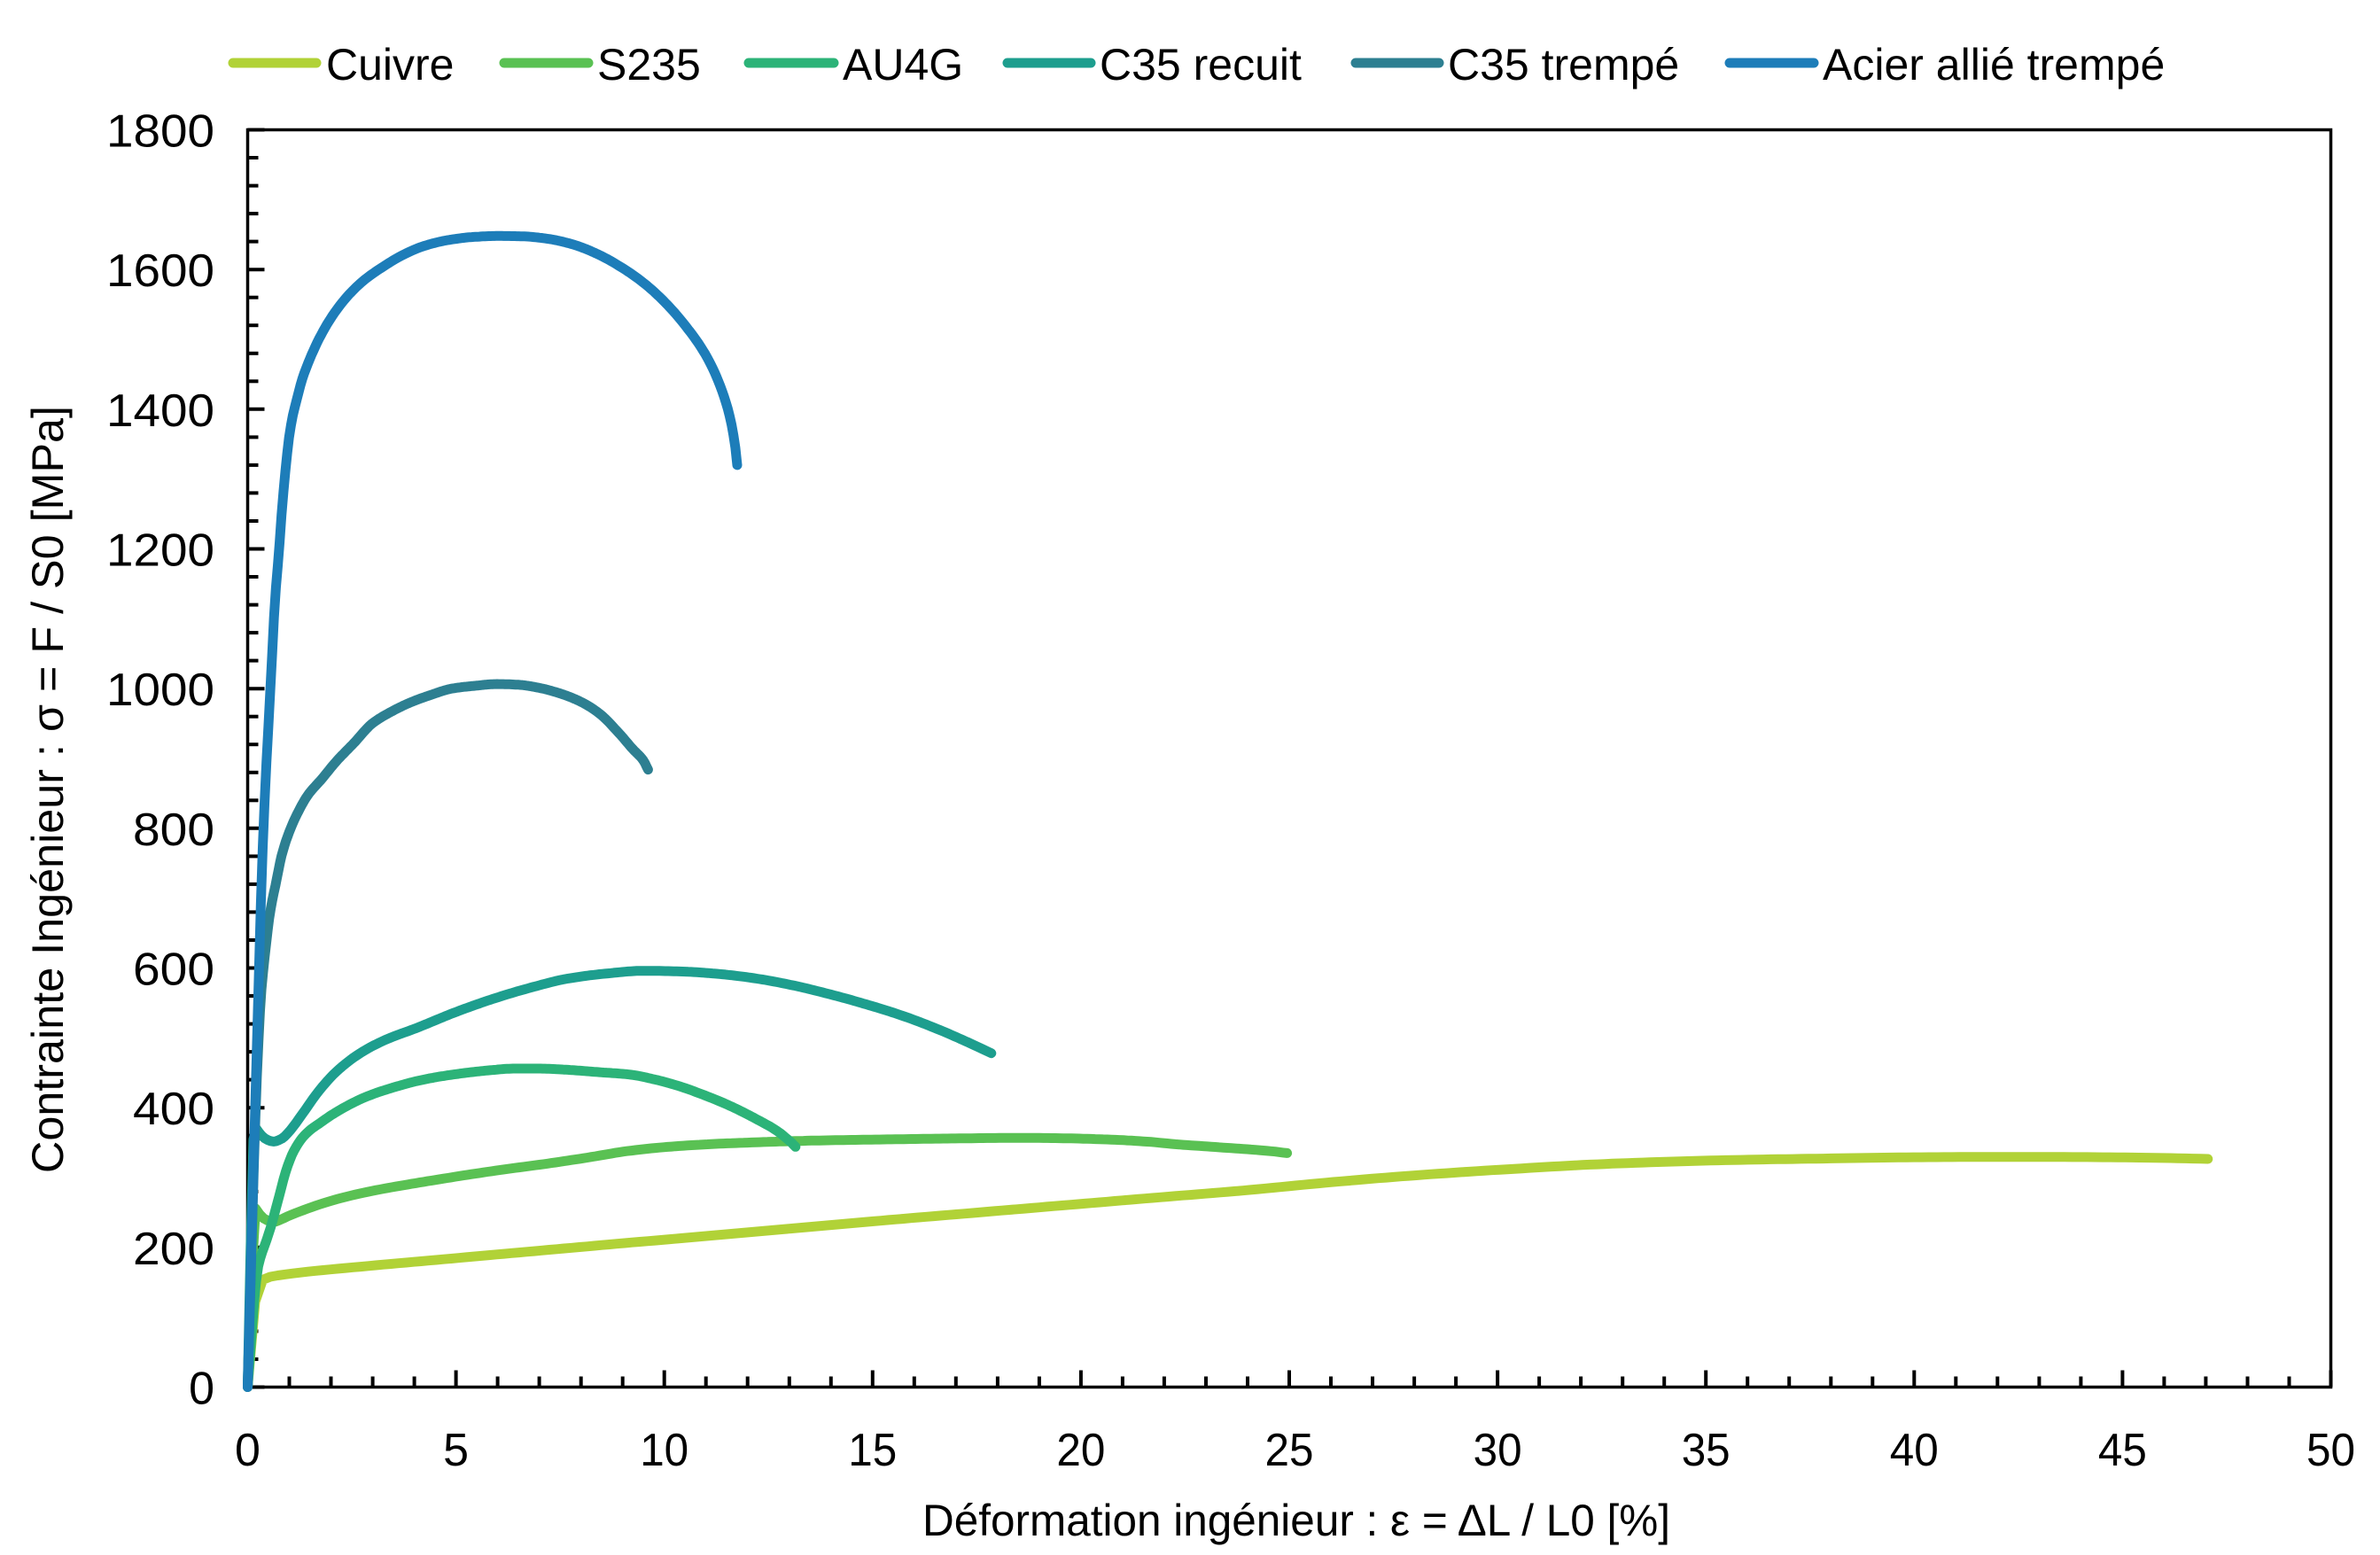 The image size is (2380, 1555). I want to click on svg-text: 1000, so click(160, 690).